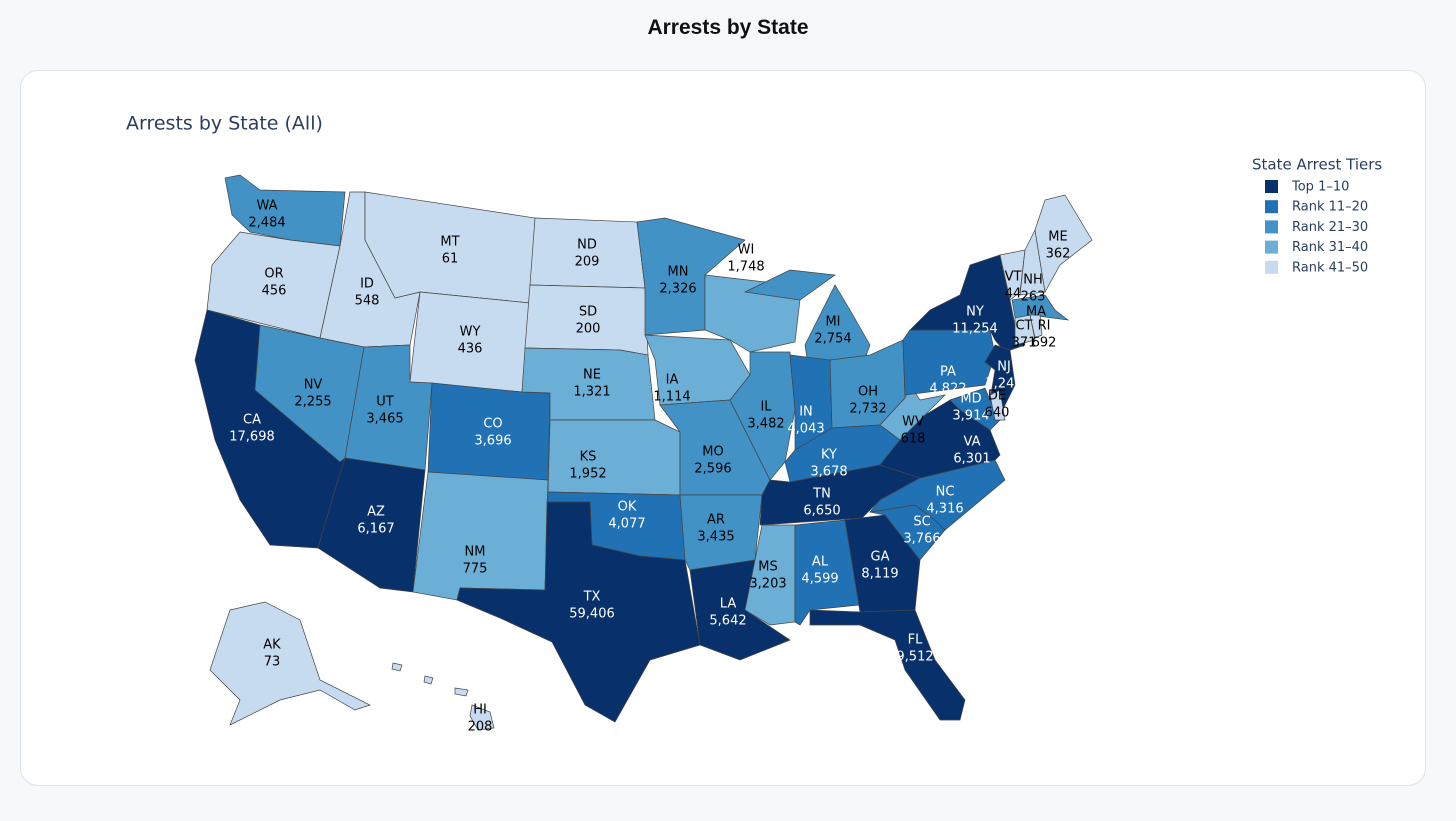 The width and height of the screenshot is (1456, 821). I want to click on state-code: CT, so click(1023, 326).